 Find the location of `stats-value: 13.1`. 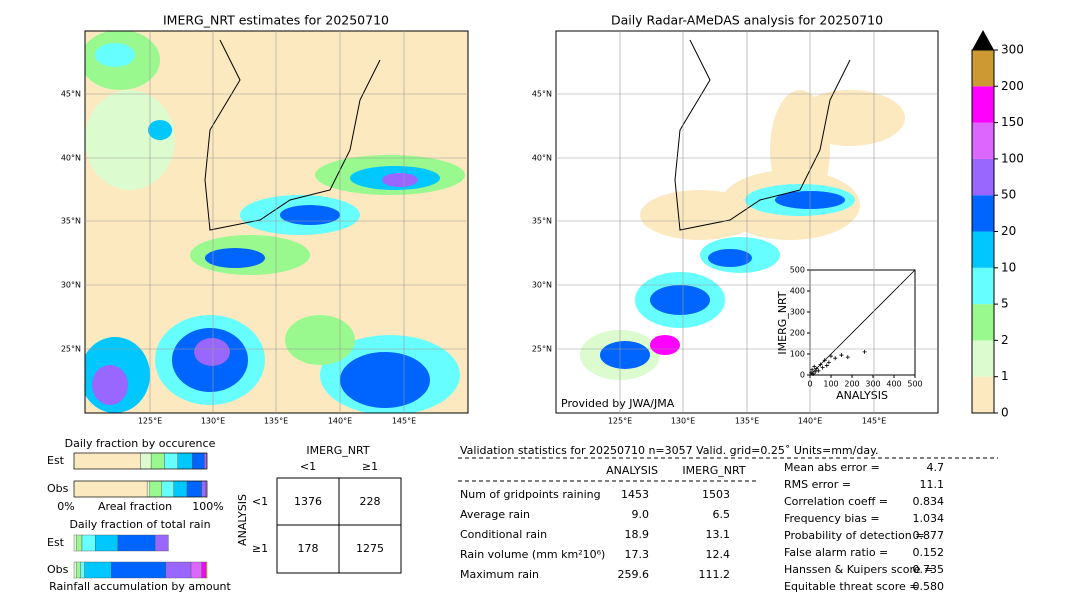

stats-value: 13.1 is located at coordinates (718, 534).